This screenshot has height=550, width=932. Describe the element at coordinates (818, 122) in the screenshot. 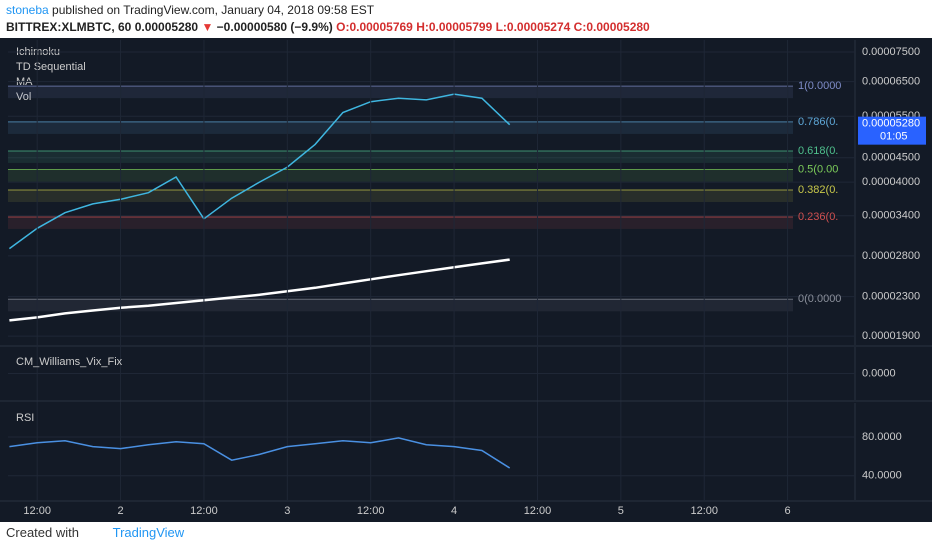

I see `fib-label: 0.786(0.` at that location.